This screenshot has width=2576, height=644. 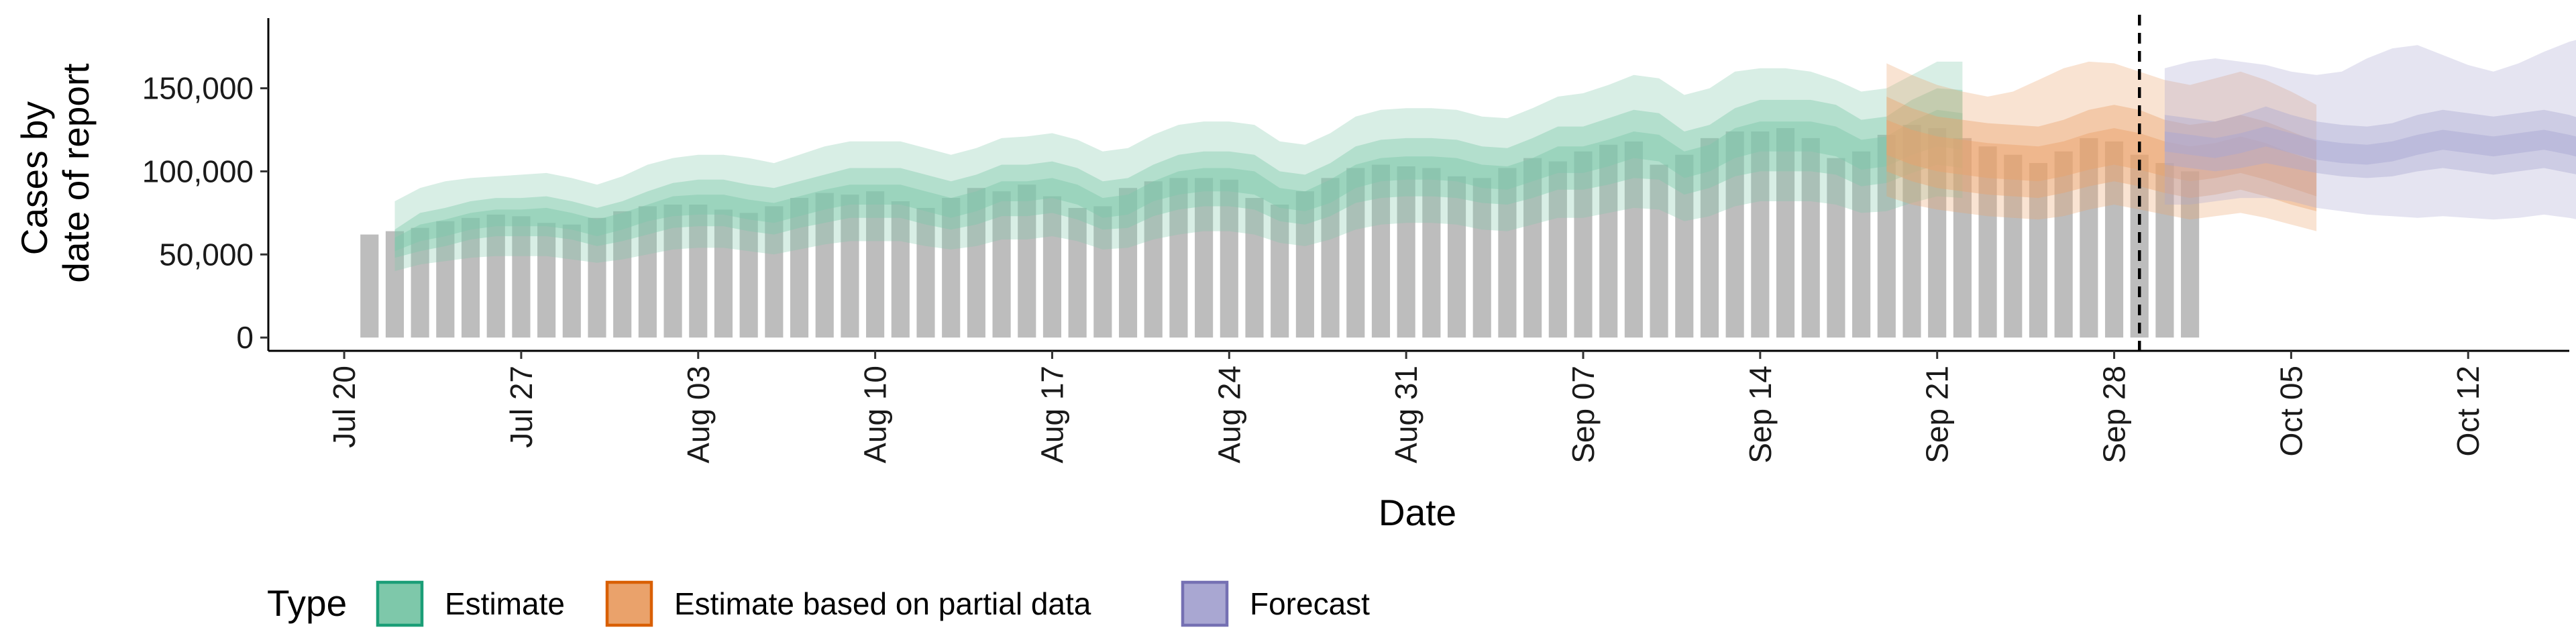 I want to click on y-tick-label-1: 50,000, so click(x=206, y=254).